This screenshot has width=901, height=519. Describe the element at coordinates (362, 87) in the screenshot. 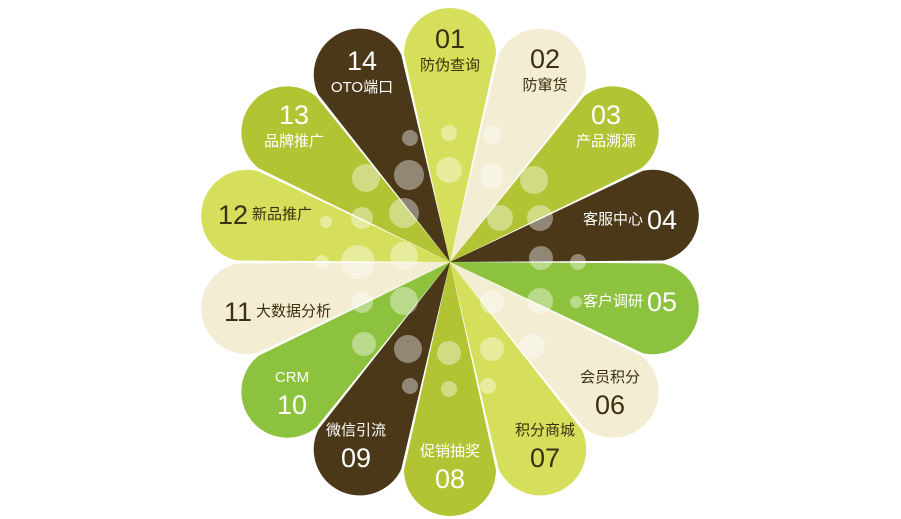

I see `petal-title: OTO端口` at that location.